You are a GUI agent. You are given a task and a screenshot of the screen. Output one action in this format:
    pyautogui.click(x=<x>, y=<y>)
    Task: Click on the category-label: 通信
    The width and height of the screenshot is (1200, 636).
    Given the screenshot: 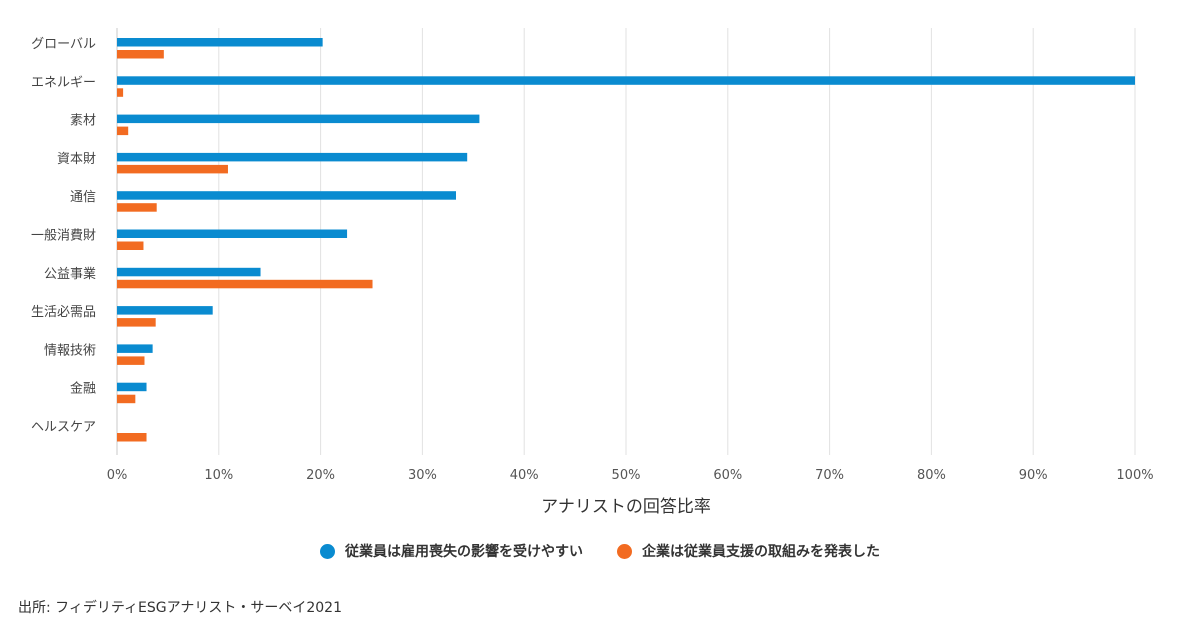 What is the action you would take?
    pyautogui.click(x=83, y=197)
    